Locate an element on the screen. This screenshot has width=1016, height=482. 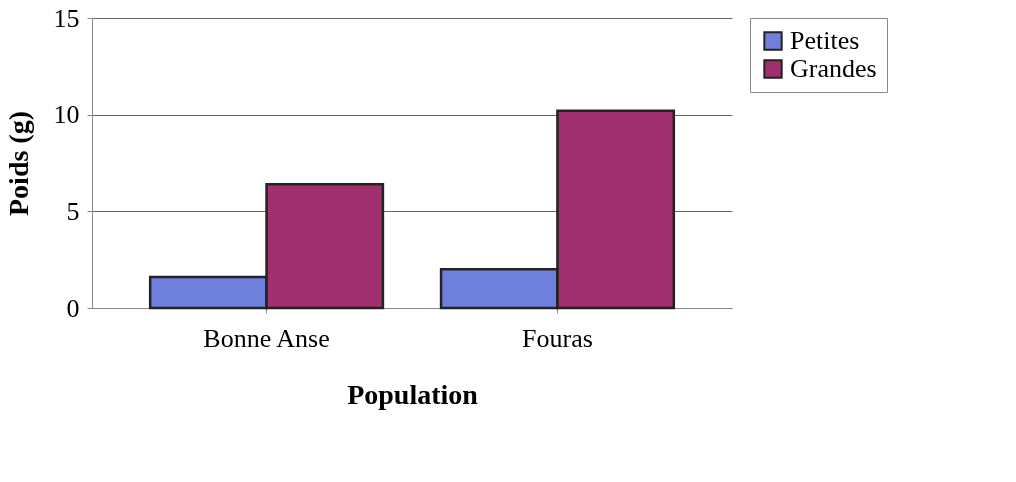
legend-label: Petites is located at coordinates (825, 40).